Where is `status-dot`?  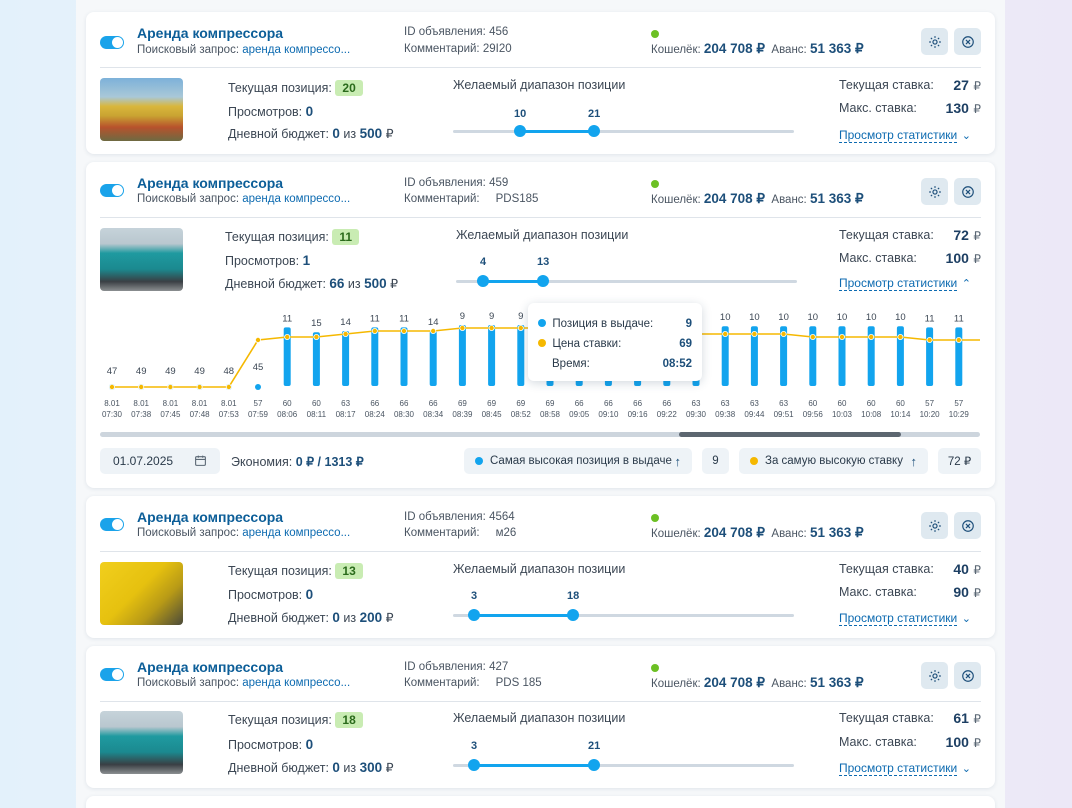 status-dot is located at coordinates (655, 518).